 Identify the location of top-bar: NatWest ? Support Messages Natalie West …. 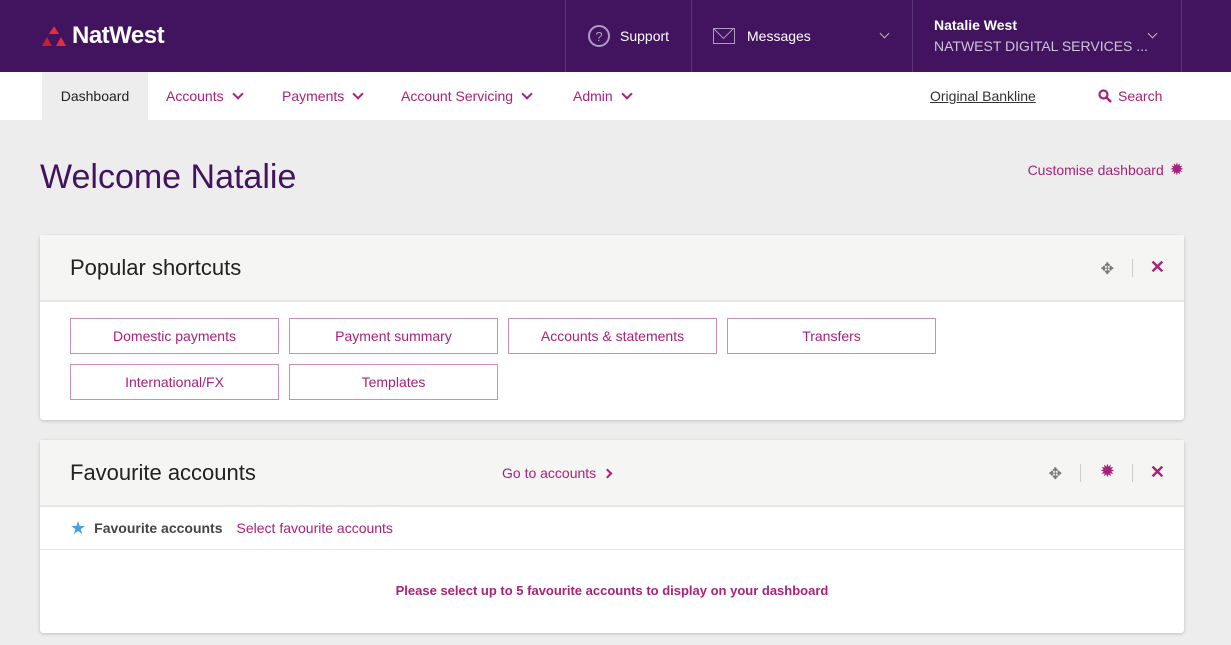
(615, 36).